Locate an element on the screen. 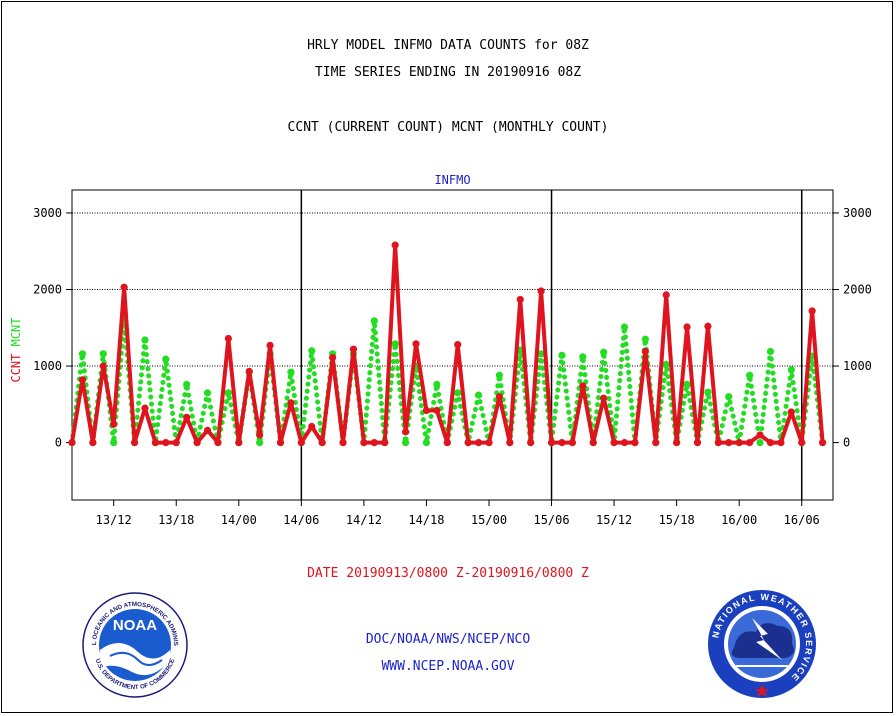  x-tick-label-6: 15/00 is located at coordinates (489, 520).